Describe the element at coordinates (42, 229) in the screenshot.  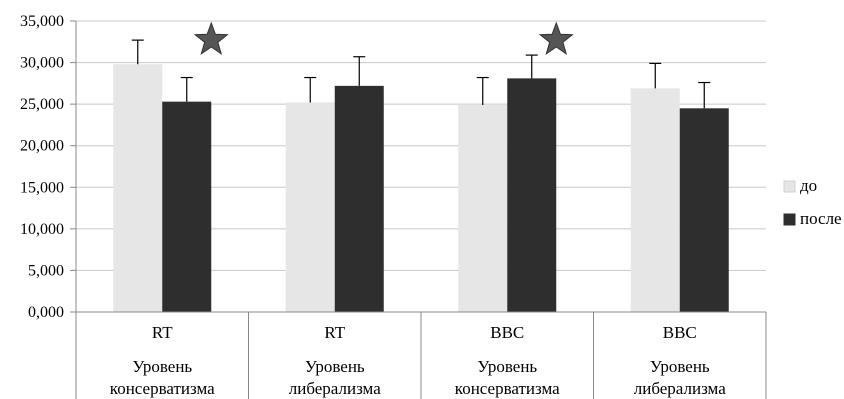
I see `y-tick-label: 10,000` at that location.